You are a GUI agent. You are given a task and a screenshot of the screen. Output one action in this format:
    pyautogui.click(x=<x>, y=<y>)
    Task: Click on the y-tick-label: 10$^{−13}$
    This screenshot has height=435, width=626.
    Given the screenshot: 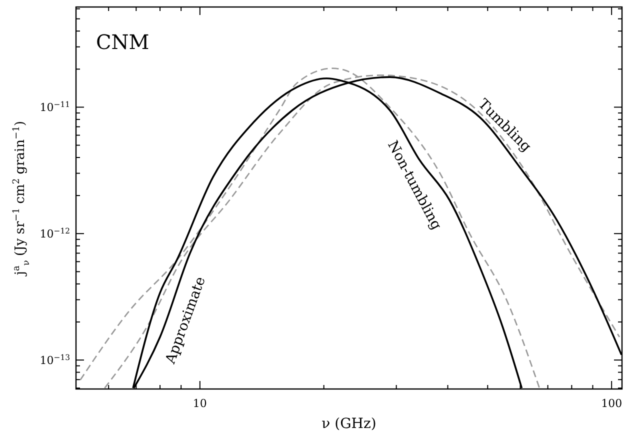 What is the action you would take?
    pyautogui.click(x=55, y=360)
    